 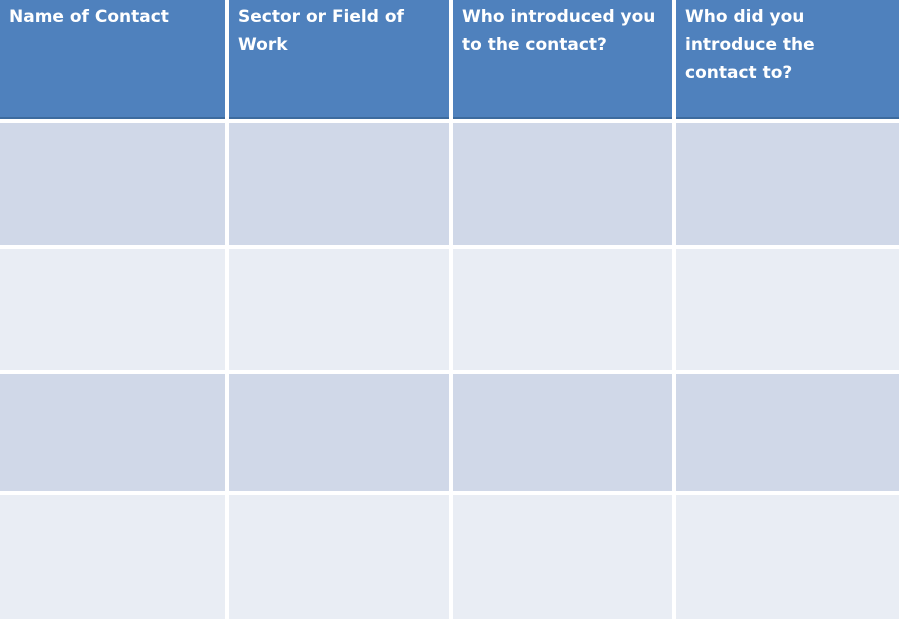 I want to click on column-header-who-introduced-you: Who introduced you to the contact?, so click(x=562, y=59).